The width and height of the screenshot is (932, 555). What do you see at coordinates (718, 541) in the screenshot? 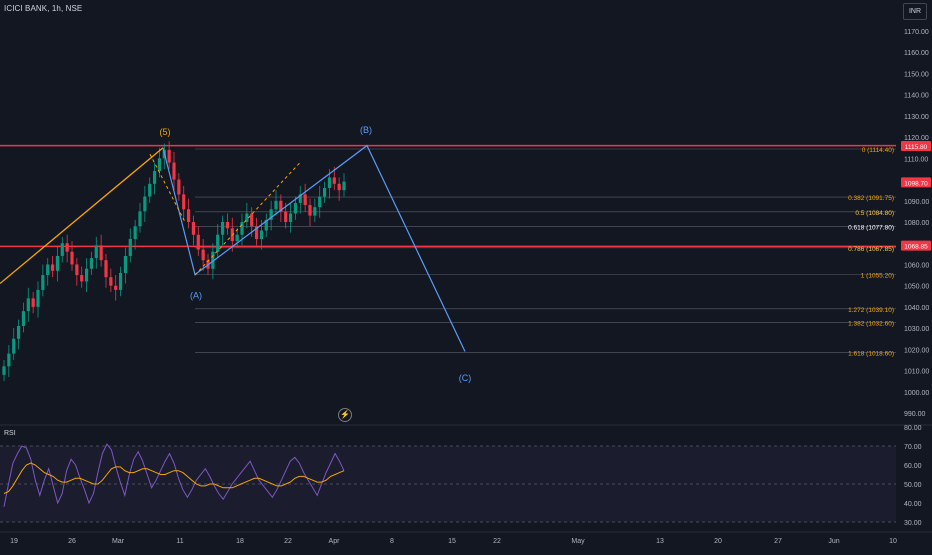
I see `time-axis-label: 20` at bounding box center [718, 541].